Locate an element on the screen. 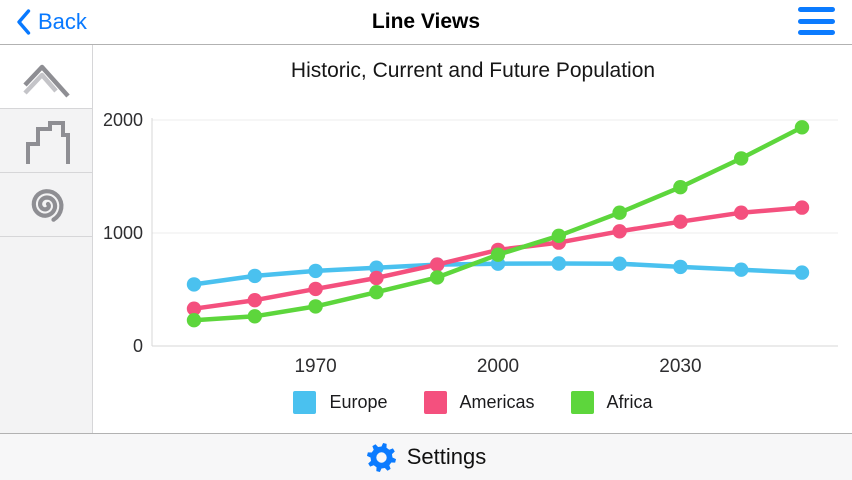 The image size is (852, 480). data-point-europe-1970 is located at coordinates (315, 271).